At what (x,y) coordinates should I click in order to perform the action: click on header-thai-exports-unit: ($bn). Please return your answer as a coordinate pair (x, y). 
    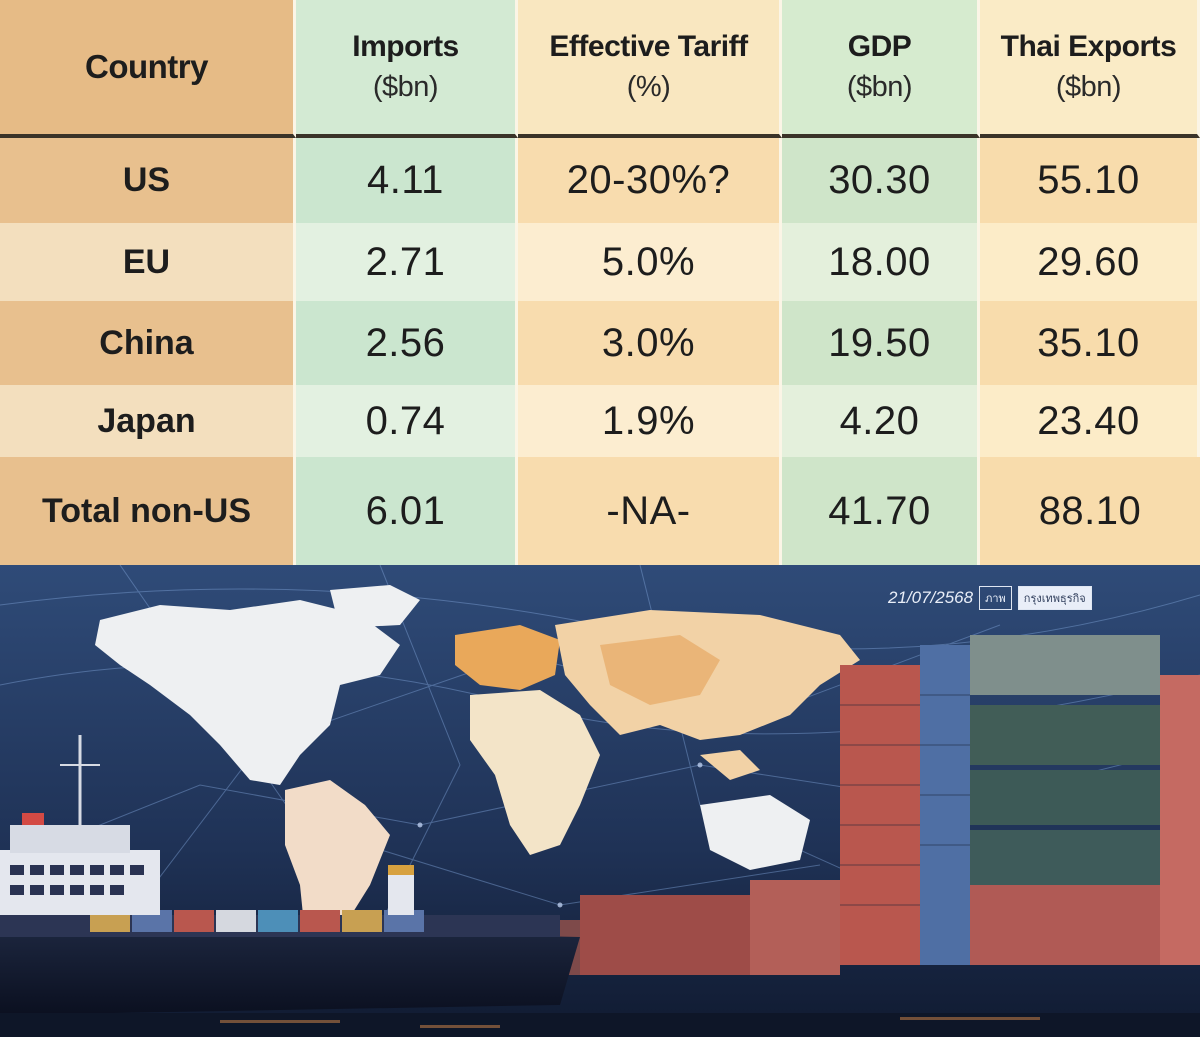
    Looking at the image, I should click on (1088, 87).